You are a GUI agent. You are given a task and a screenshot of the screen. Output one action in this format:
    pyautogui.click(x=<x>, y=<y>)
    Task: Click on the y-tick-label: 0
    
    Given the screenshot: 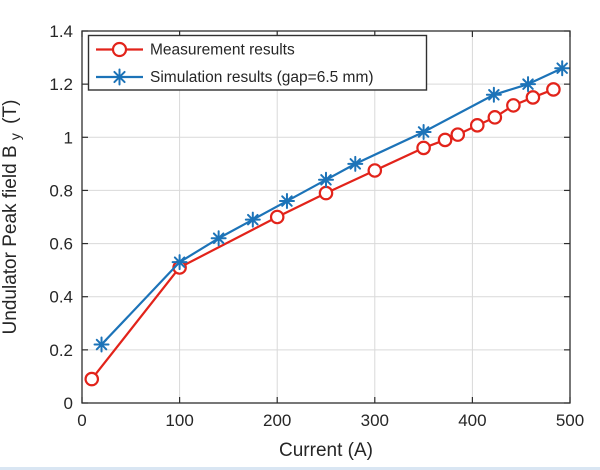 What is the action you would take?
    pyautogui.click(x=68, y=403)
    